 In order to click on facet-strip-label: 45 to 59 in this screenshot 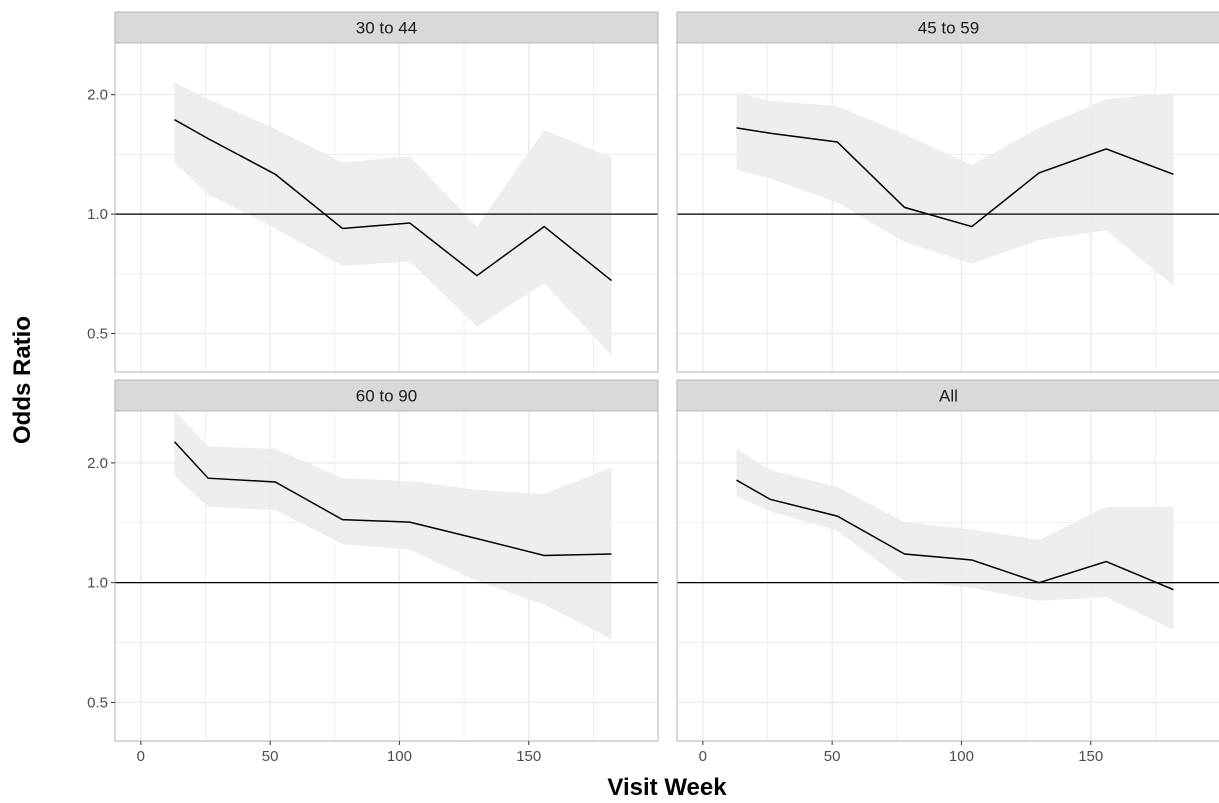, I will do `click(948, 28)`.